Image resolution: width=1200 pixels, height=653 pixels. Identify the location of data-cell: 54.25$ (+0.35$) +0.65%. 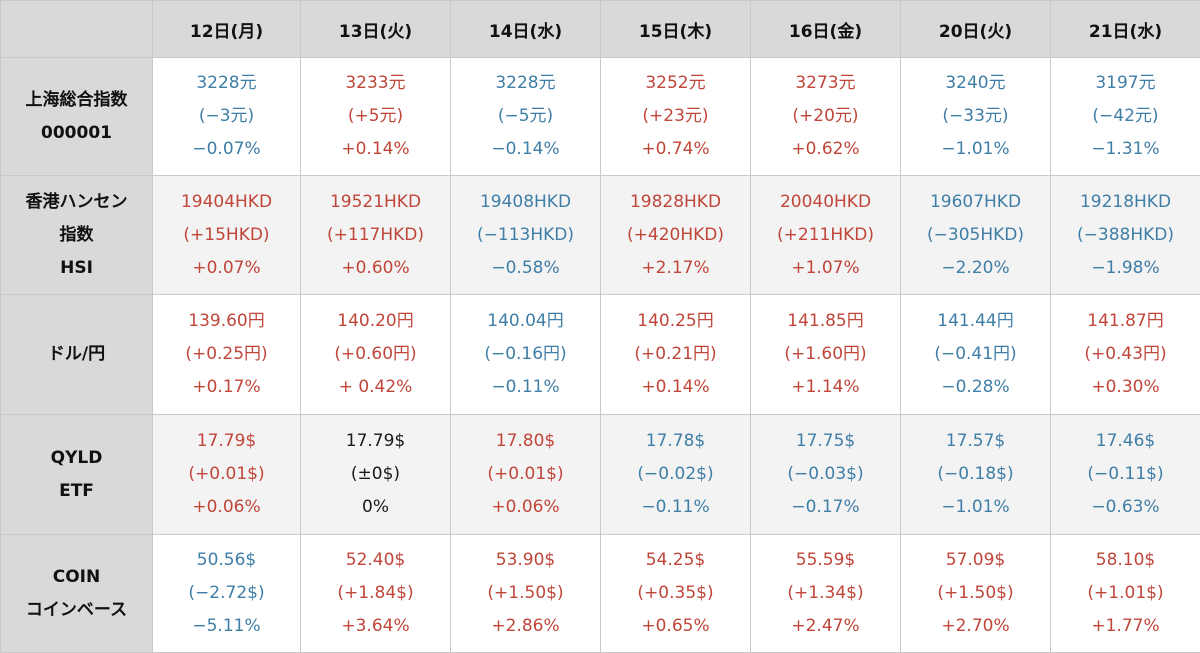
(675, 593).